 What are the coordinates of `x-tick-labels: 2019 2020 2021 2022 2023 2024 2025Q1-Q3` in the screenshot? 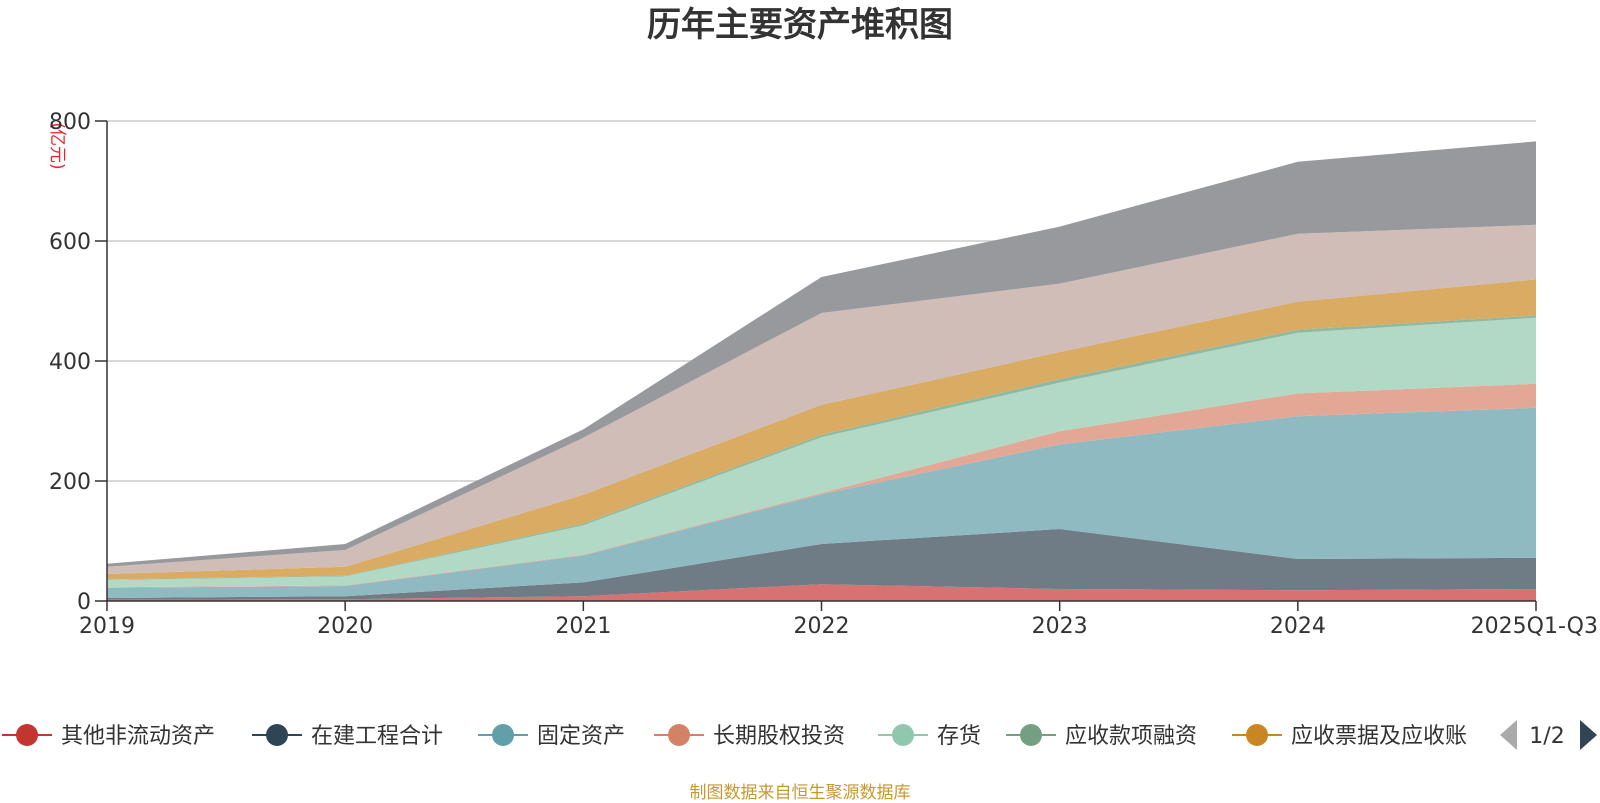 It's located at (838, 626).